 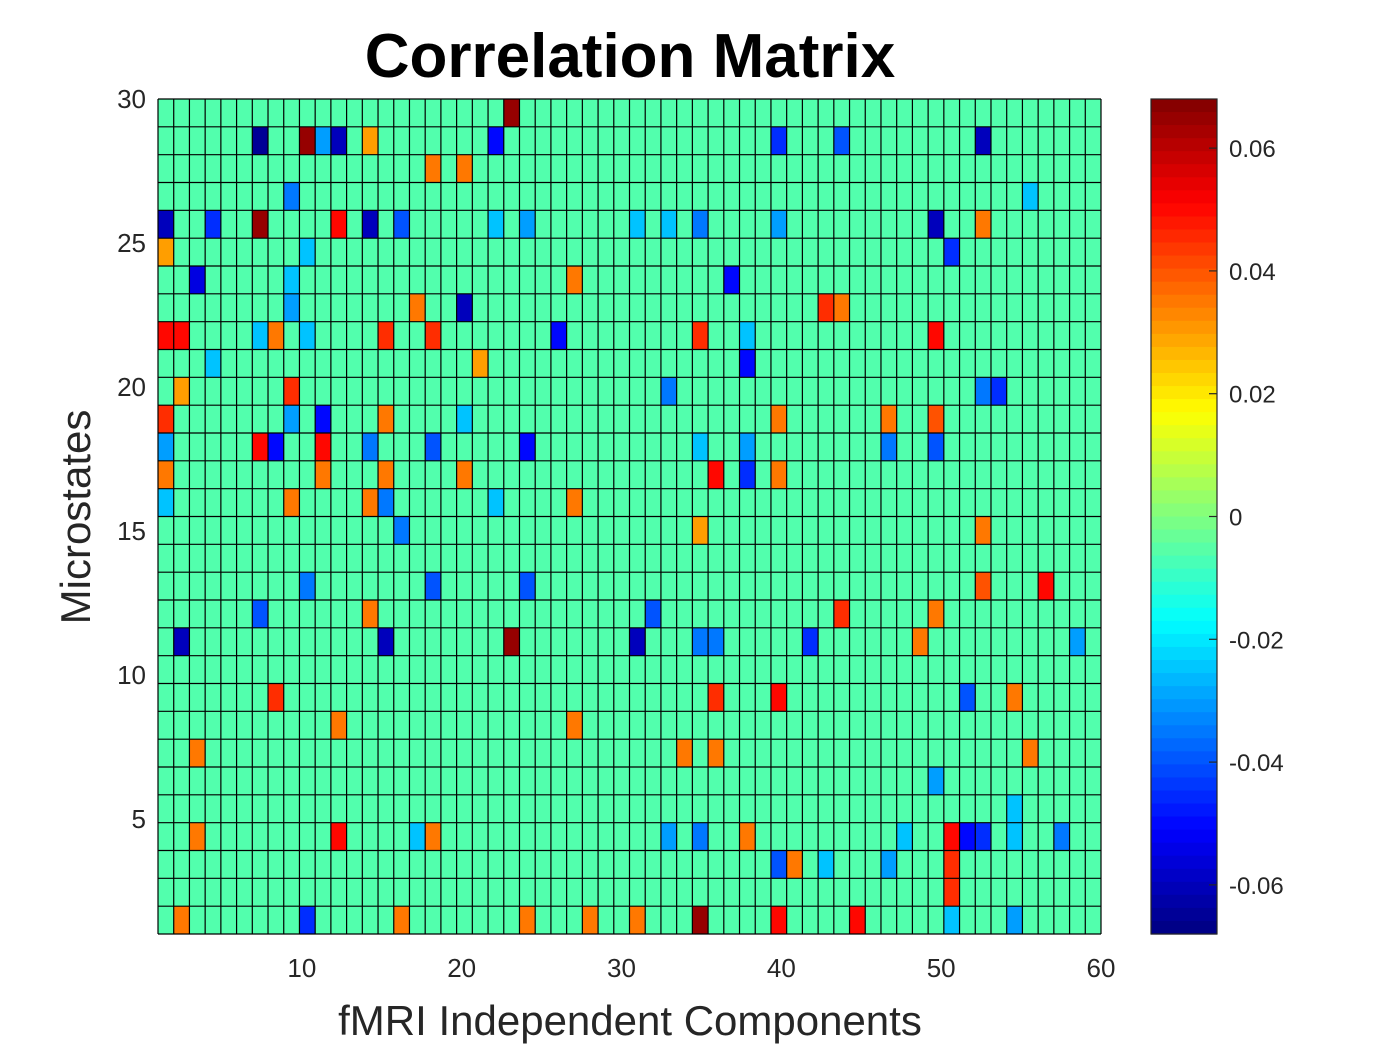 What do you see at coordinates (630, 56) in the screenshot?
I see `chart-title: Correlation Matrix` at bounding box center [630, 56].